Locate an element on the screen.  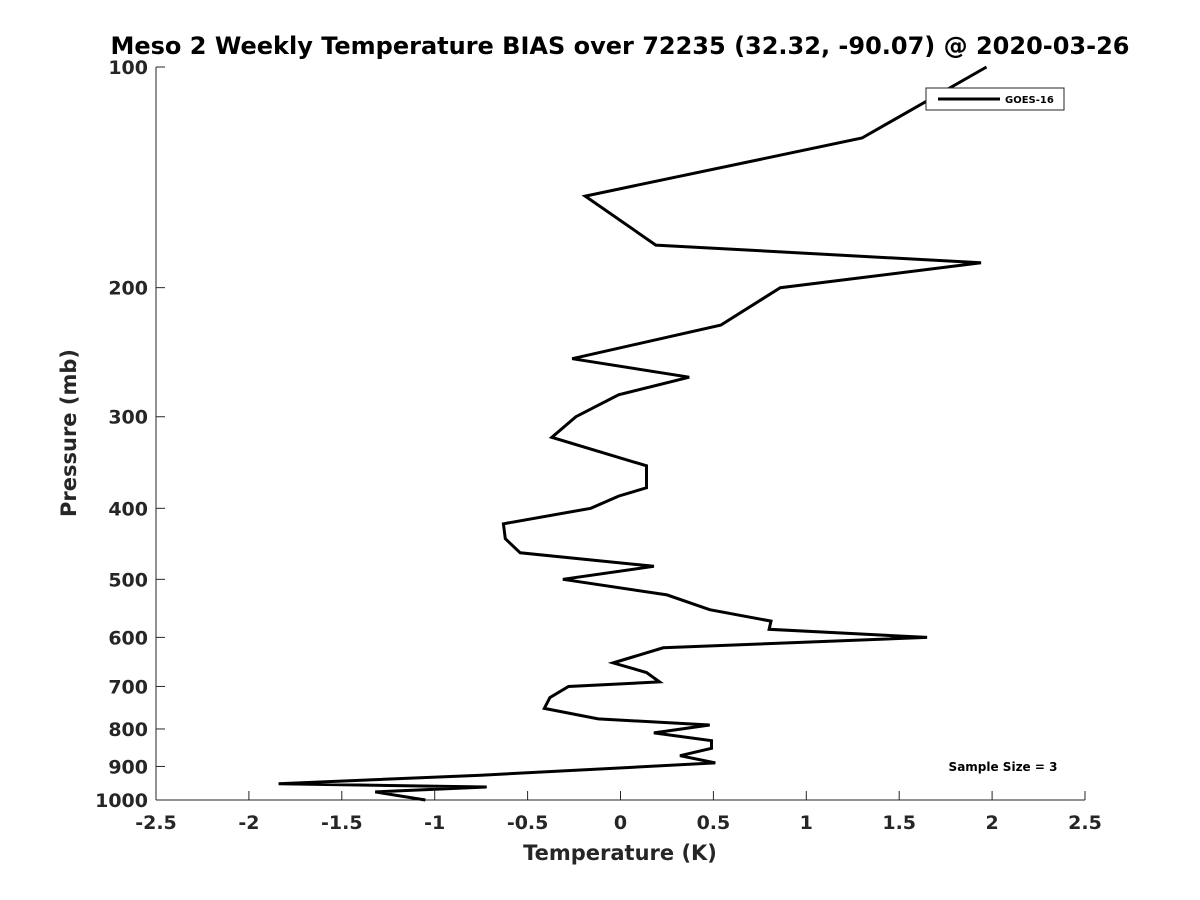
y-tick-label: 400 is located at coordinates (128, 509).